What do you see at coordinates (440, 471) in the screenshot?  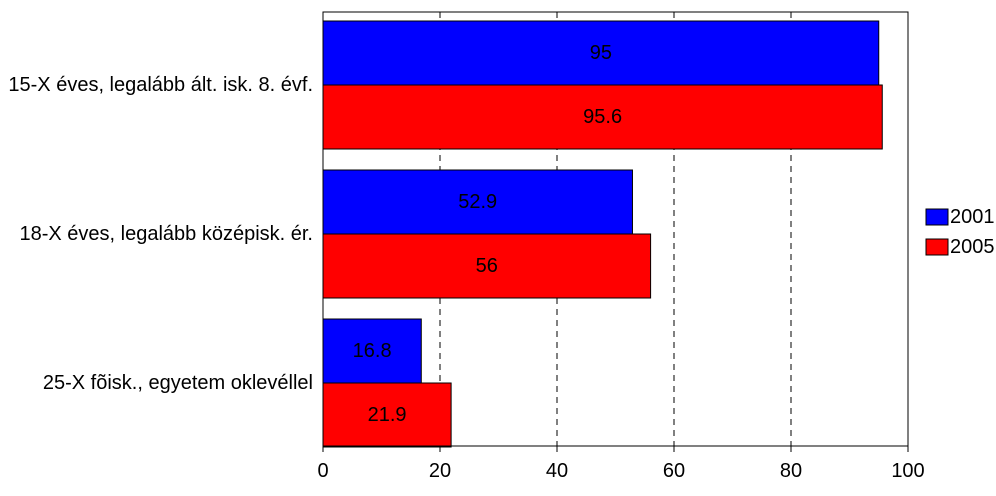 I see `x-tick-label-20: 20` at bounding box center [440, 471].